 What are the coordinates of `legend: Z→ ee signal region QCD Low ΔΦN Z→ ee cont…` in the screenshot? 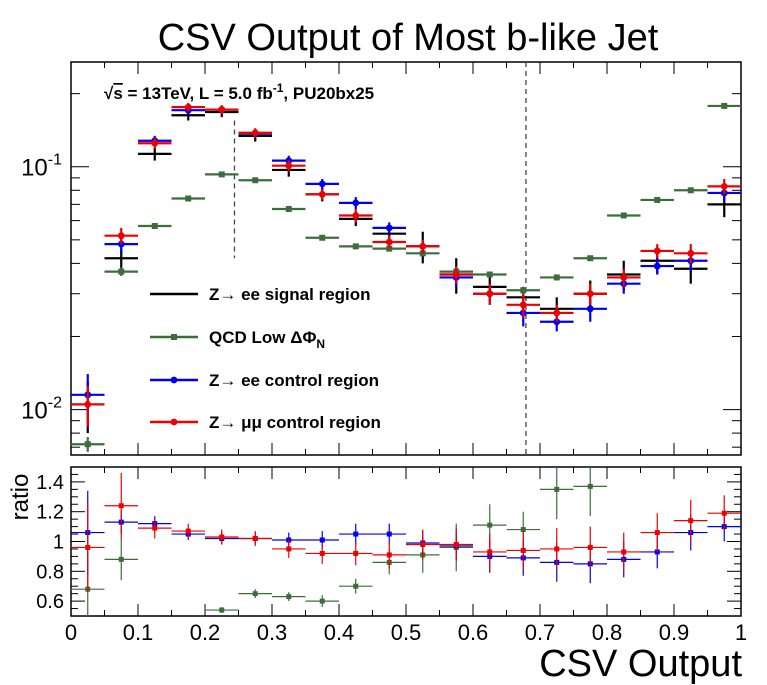 It's located at (265, 358).